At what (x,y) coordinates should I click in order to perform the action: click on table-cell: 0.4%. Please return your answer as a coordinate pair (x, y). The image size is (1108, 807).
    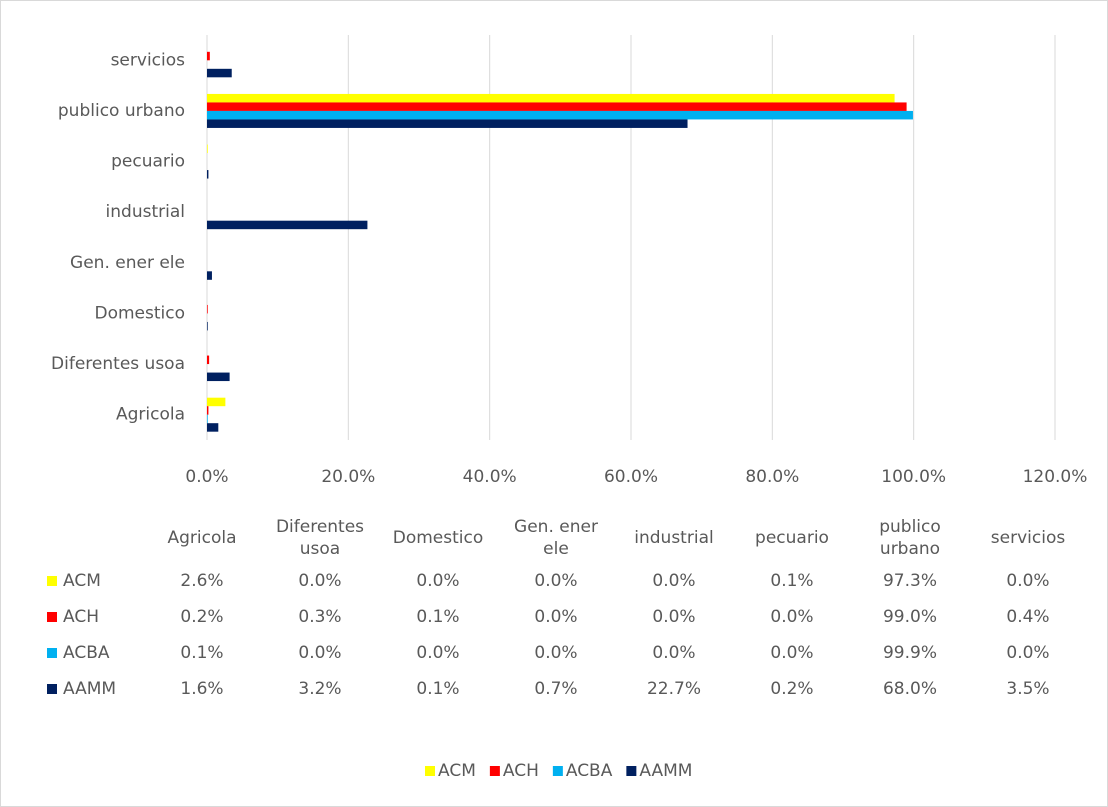
    Looking at the image, I should click on (1027, 617).